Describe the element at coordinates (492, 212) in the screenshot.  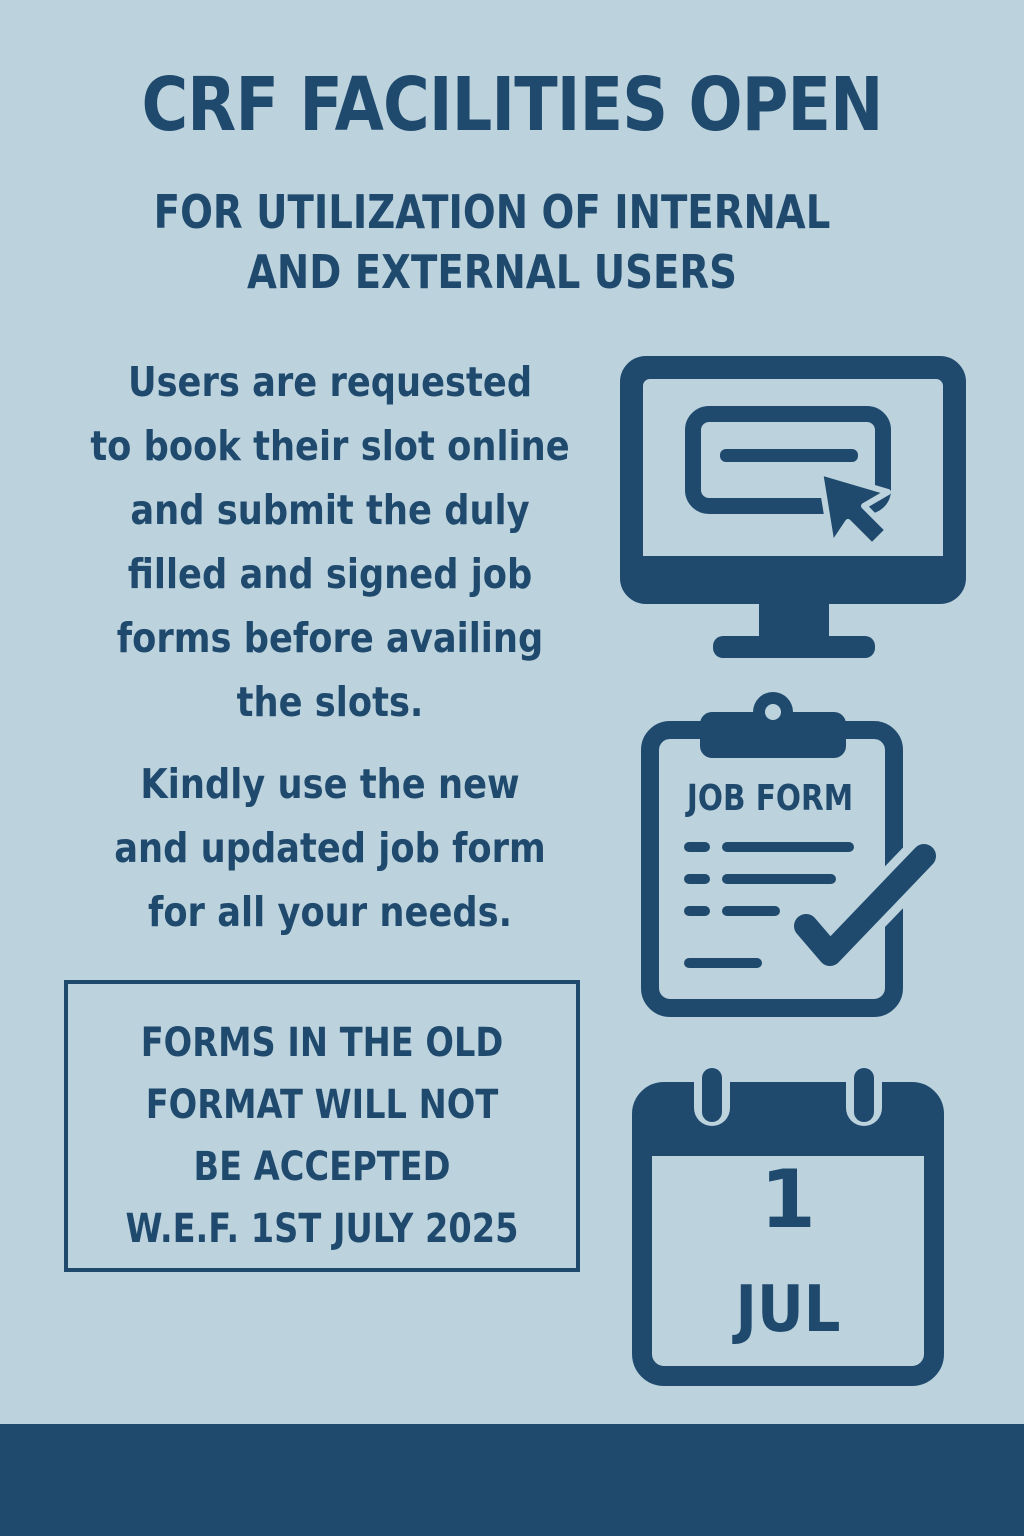
I see `subtitle-line: FOR UTILIZATION OF INTERNAL` at that location.